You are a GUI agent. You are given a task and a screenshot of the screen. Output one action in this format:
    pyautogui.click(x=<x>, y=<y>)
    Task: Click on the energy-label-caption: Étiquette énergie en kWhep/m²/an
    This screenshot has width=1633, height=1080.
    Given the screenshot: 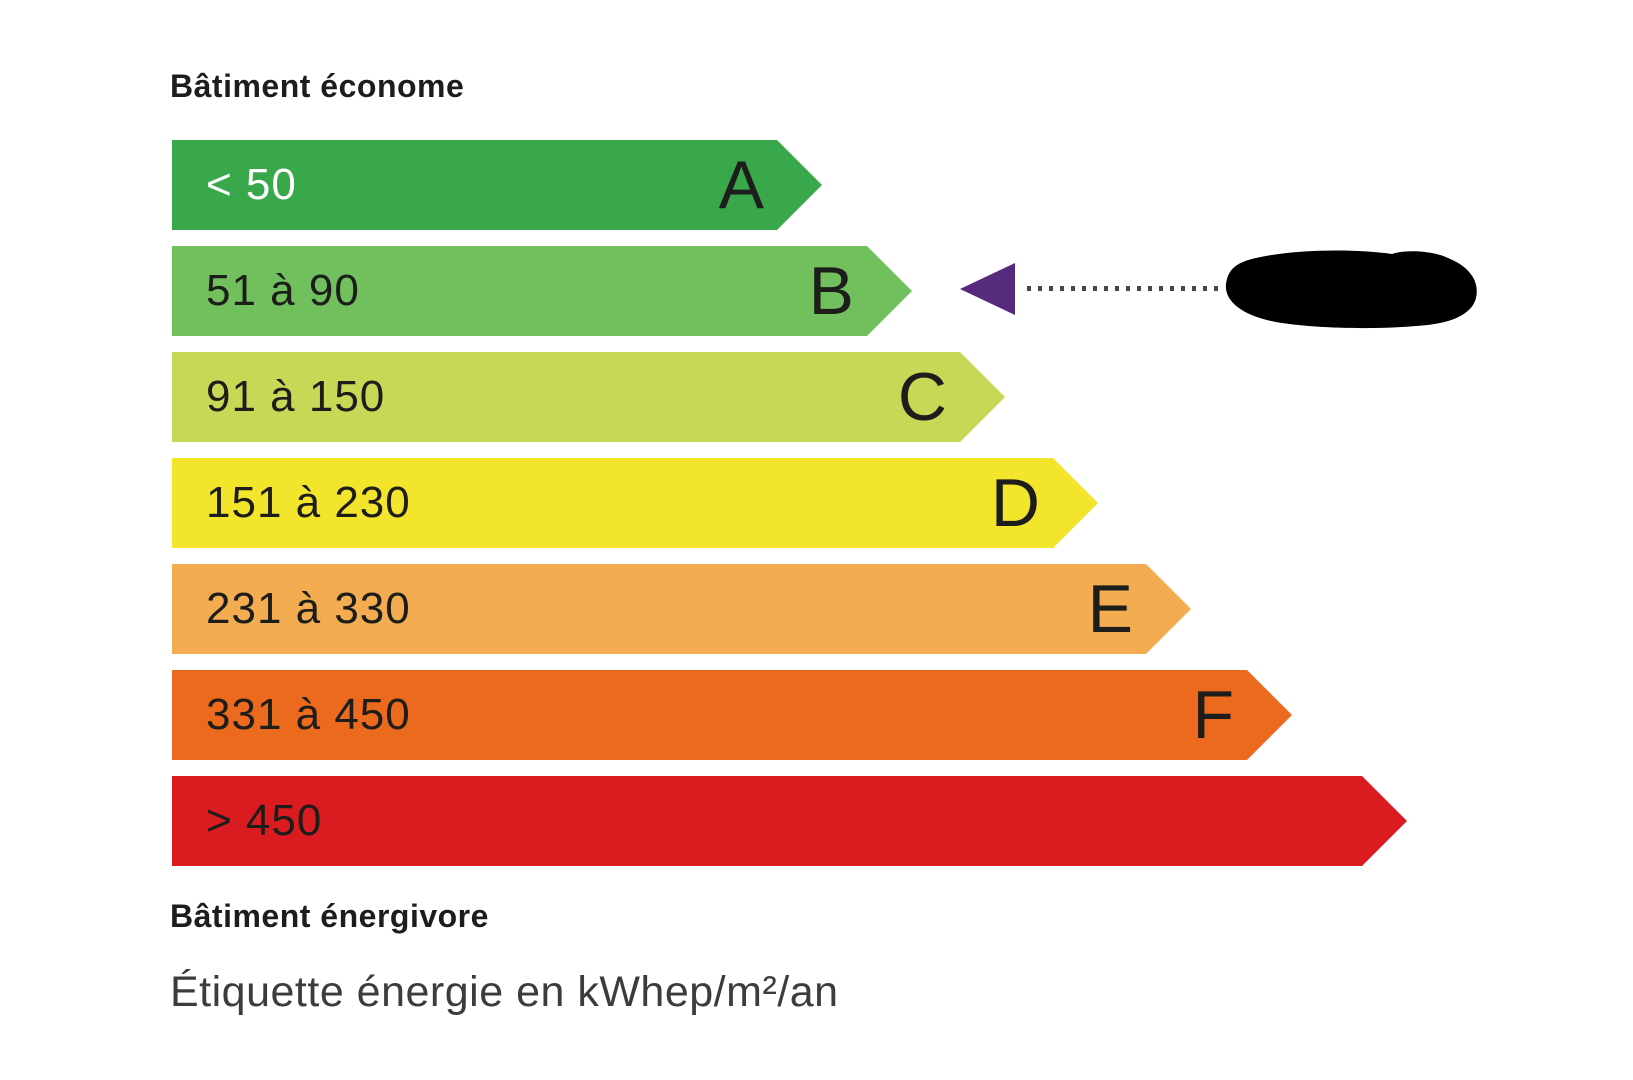 What is the action you would take?
    pyautogui.click(x=504, y=992)
    